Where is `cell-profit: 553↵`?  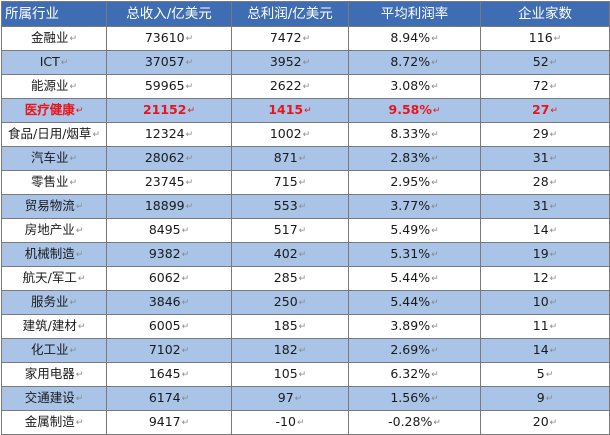 cell-profit: 553↵ is located at coordinates (290, 206).